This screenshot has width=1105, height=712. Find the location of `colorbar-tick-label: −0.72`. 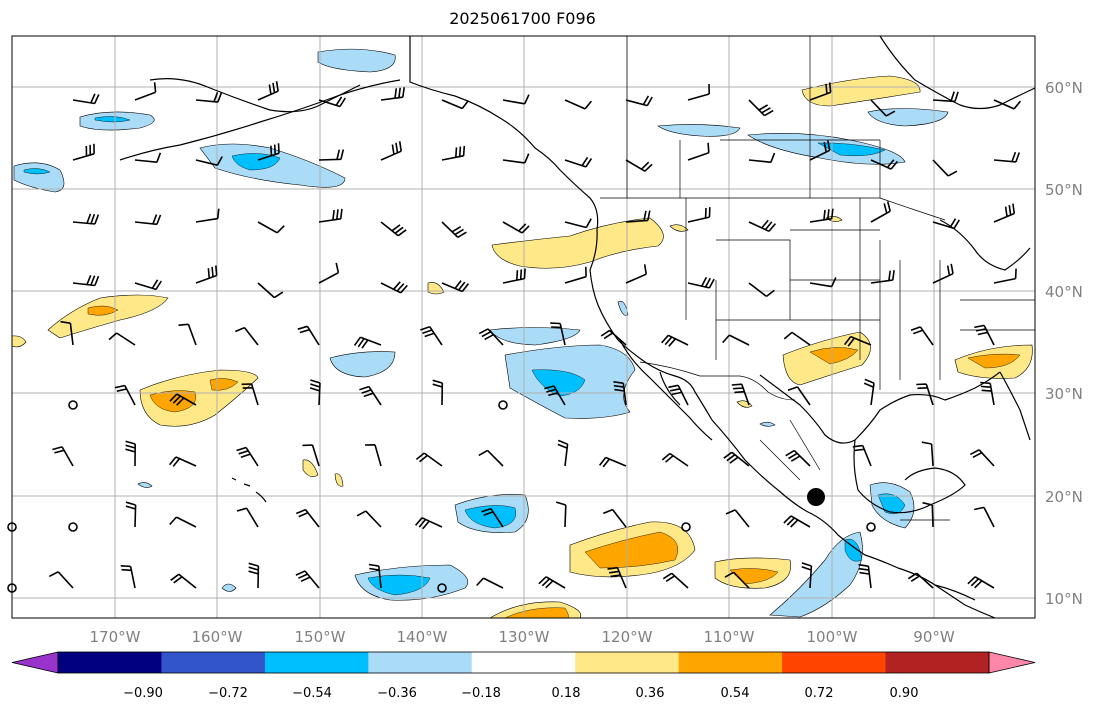

colorbar-tick-label: −0.72 is located at coordinates (228, 693).